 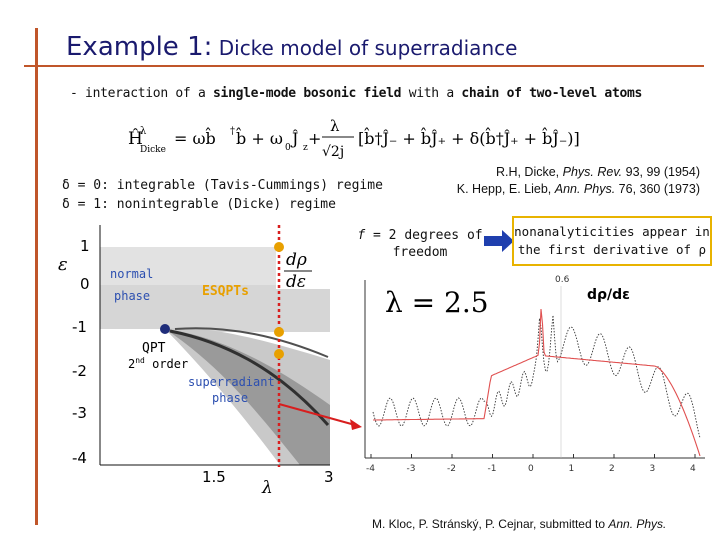 What do you see at coordinates (279, 247) in the screenshot?
I see `esqpt-point-top` at bounding box center [279, 247].